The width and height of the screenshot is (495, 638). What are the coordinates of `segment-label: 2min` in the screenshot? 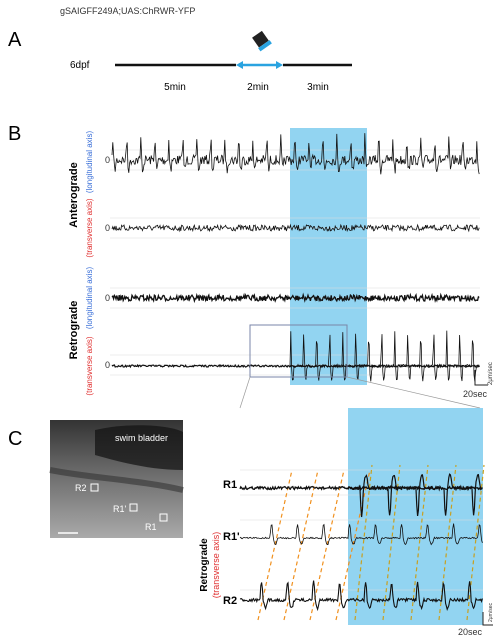 It's located at (258, 87).